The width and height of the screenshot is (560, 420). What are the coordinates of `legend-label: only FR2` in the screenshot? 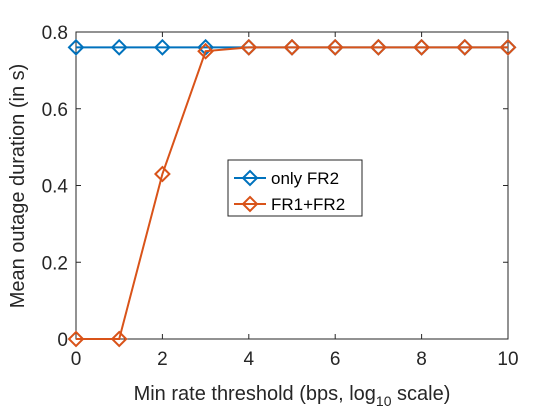 It's located at (305, 178).